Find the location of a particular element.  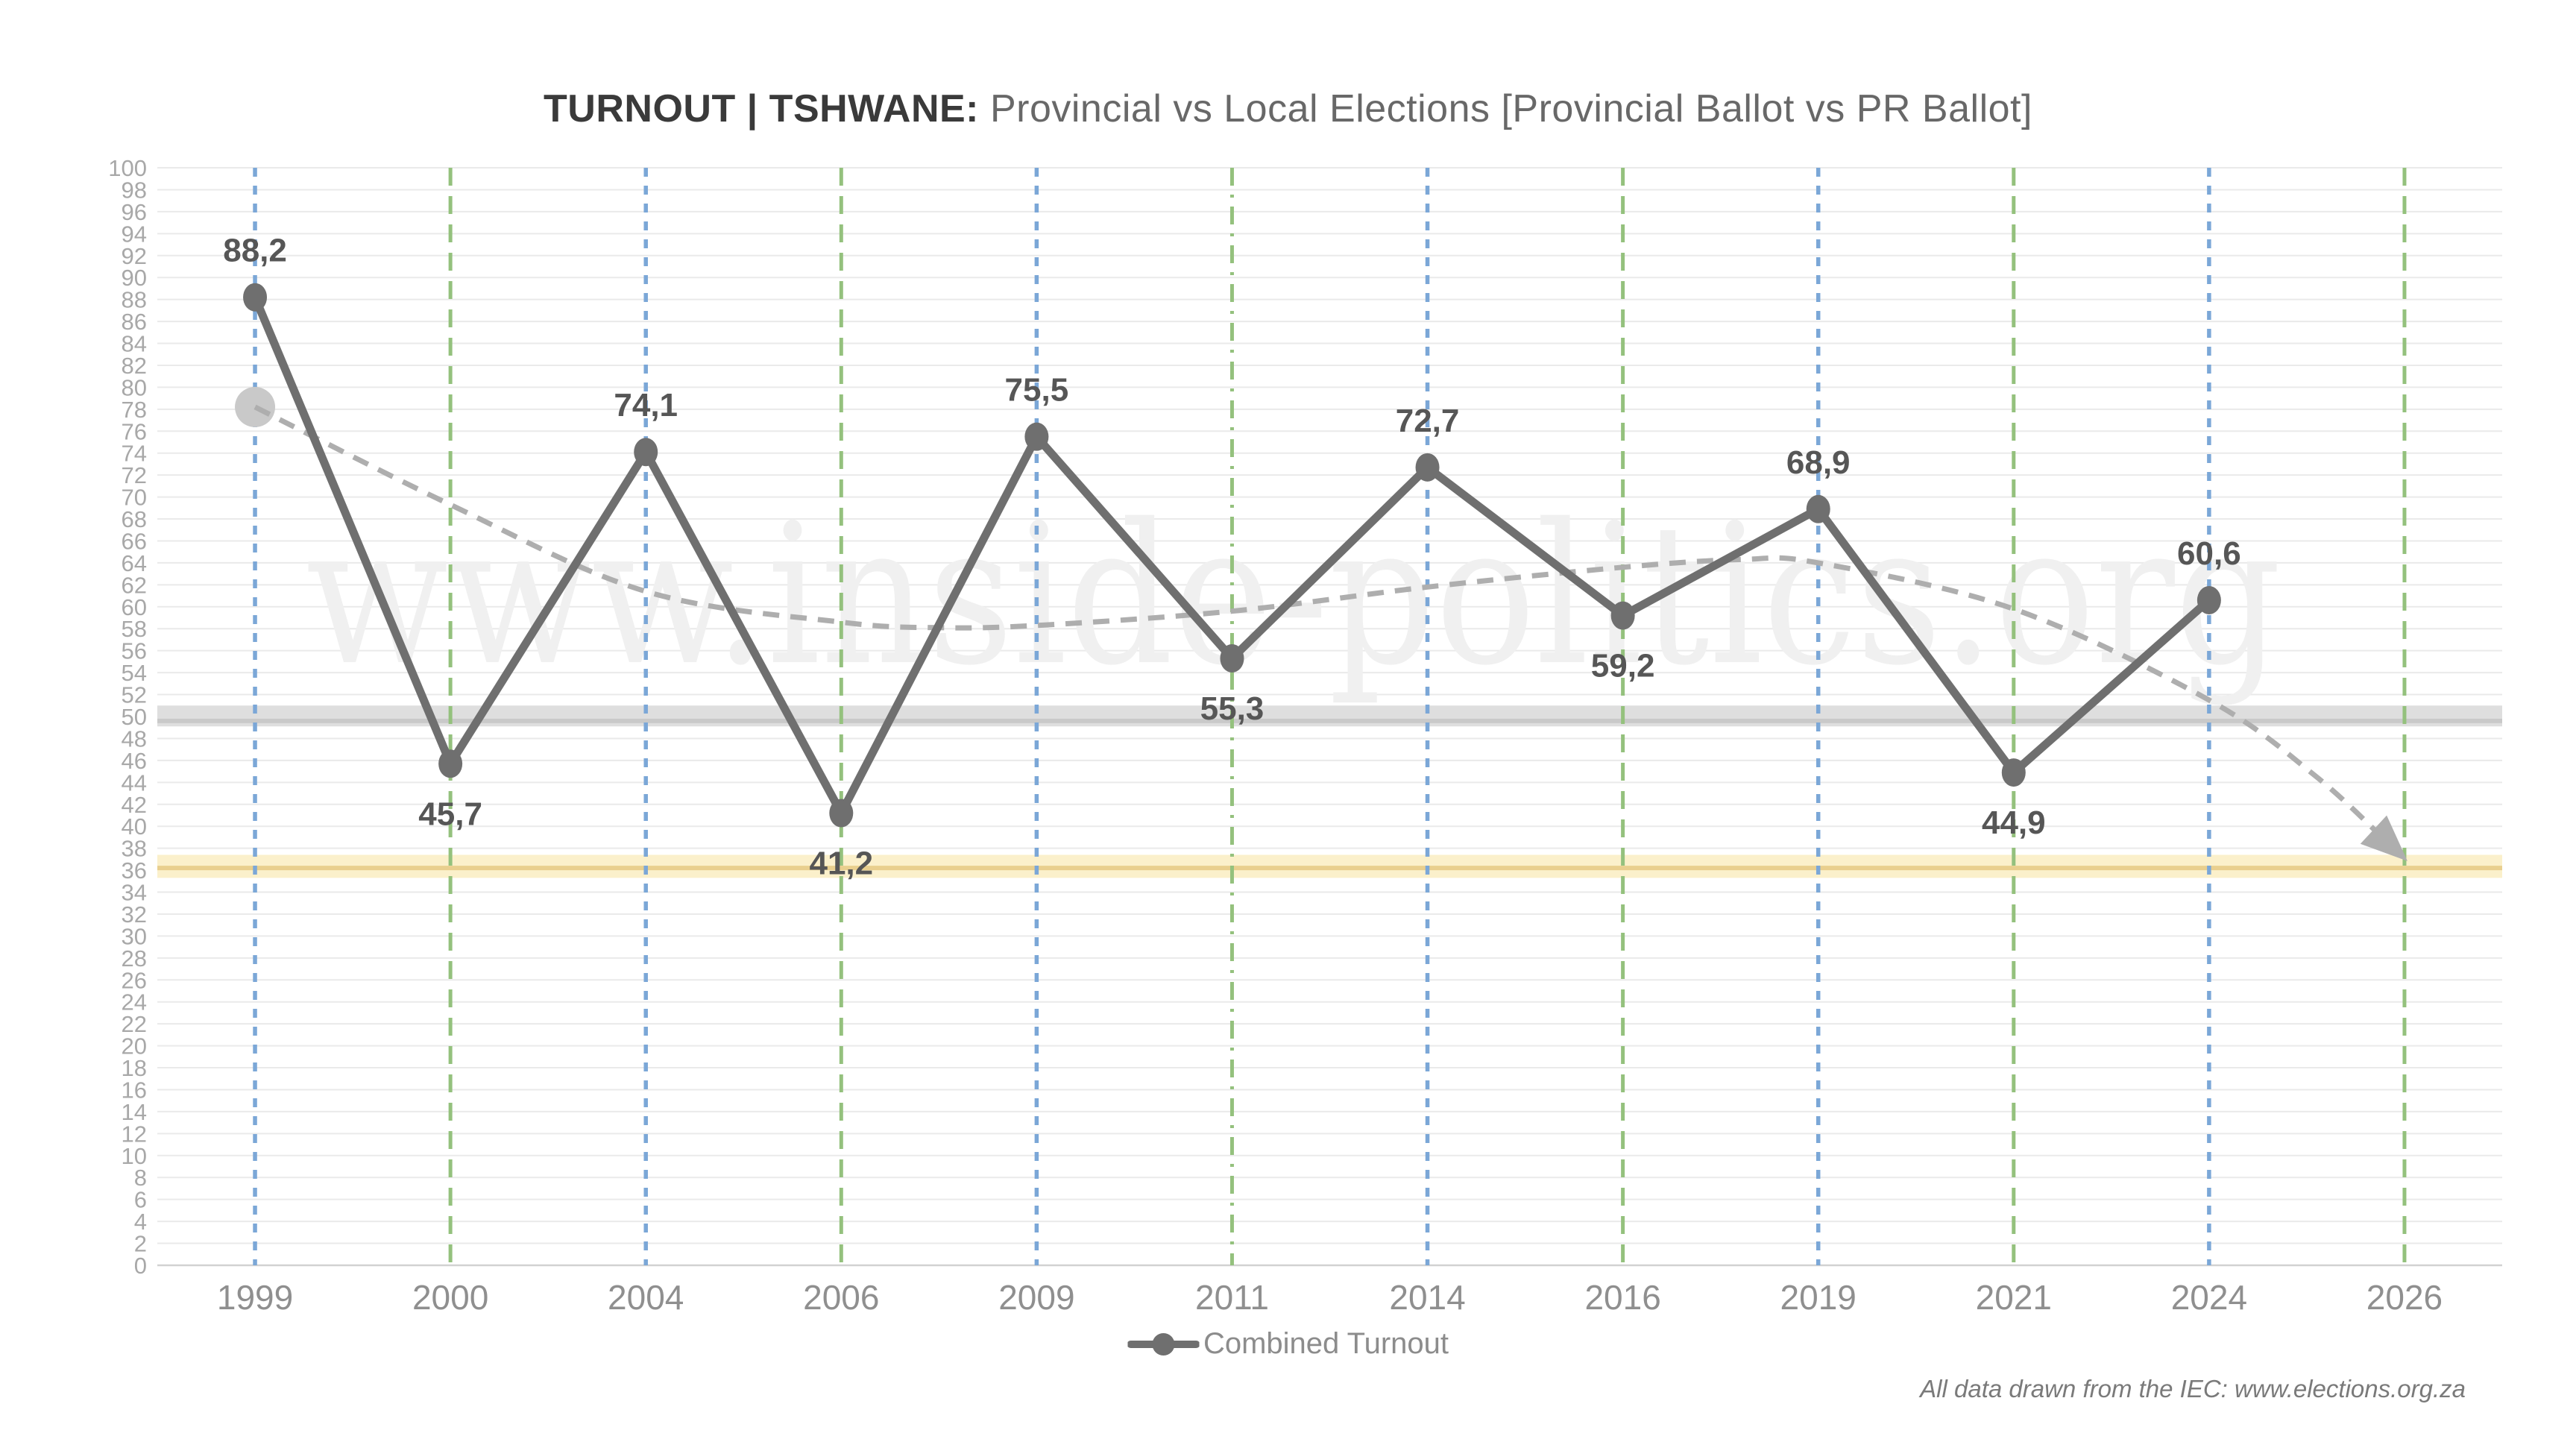

y-tick-28: 28 is located at coordinates (134, 958).